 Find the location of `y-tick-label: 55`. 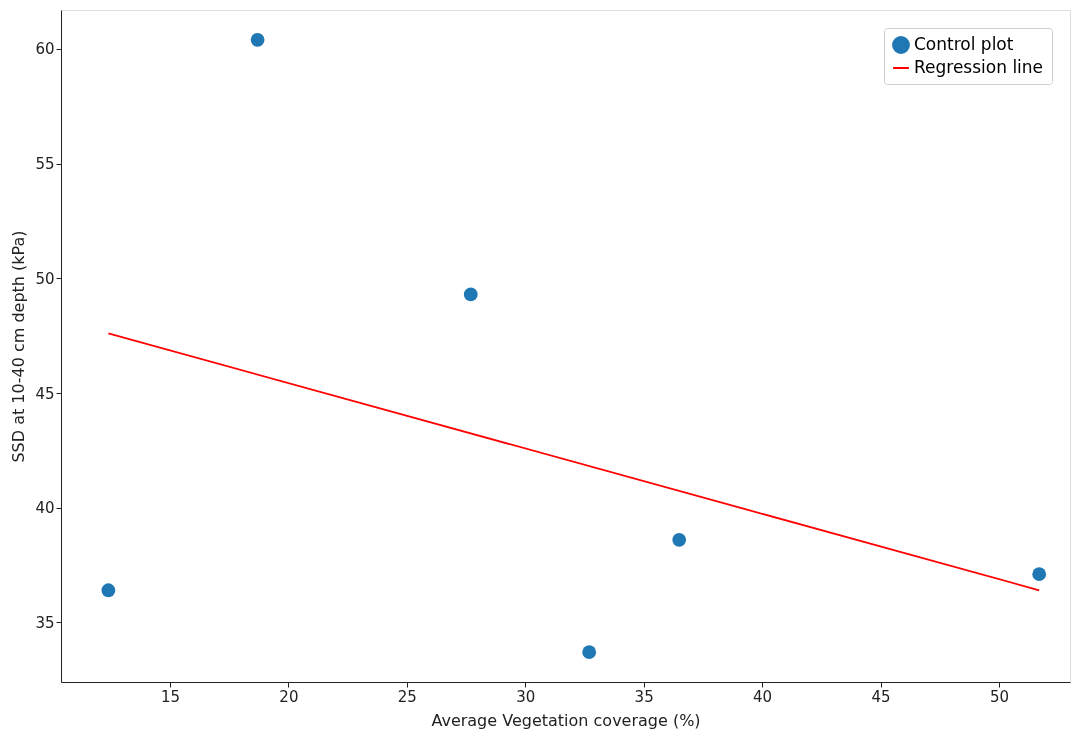

y-tick-label: 55 is located at coordinates (45, 164).